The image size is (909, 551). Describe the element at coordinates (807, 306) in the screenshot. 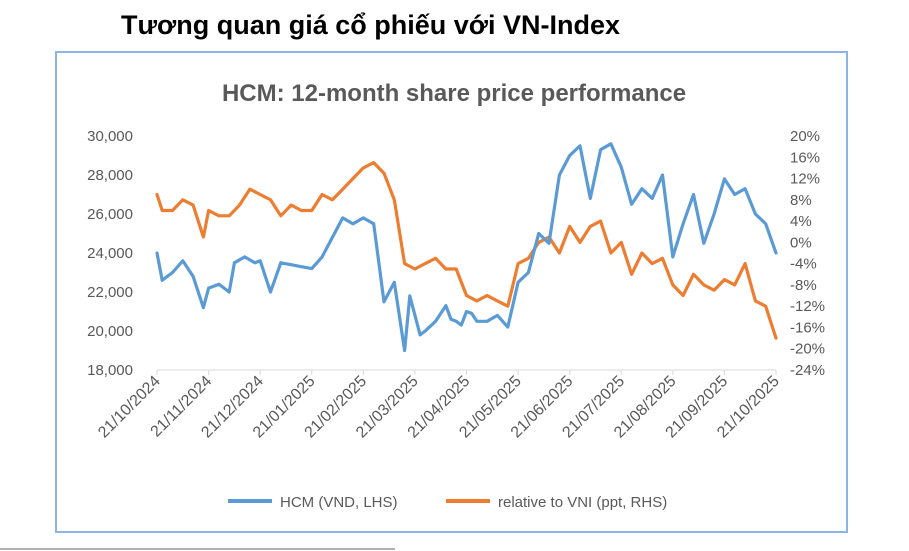

I see `y-right-tick-label: -12%` at that location.